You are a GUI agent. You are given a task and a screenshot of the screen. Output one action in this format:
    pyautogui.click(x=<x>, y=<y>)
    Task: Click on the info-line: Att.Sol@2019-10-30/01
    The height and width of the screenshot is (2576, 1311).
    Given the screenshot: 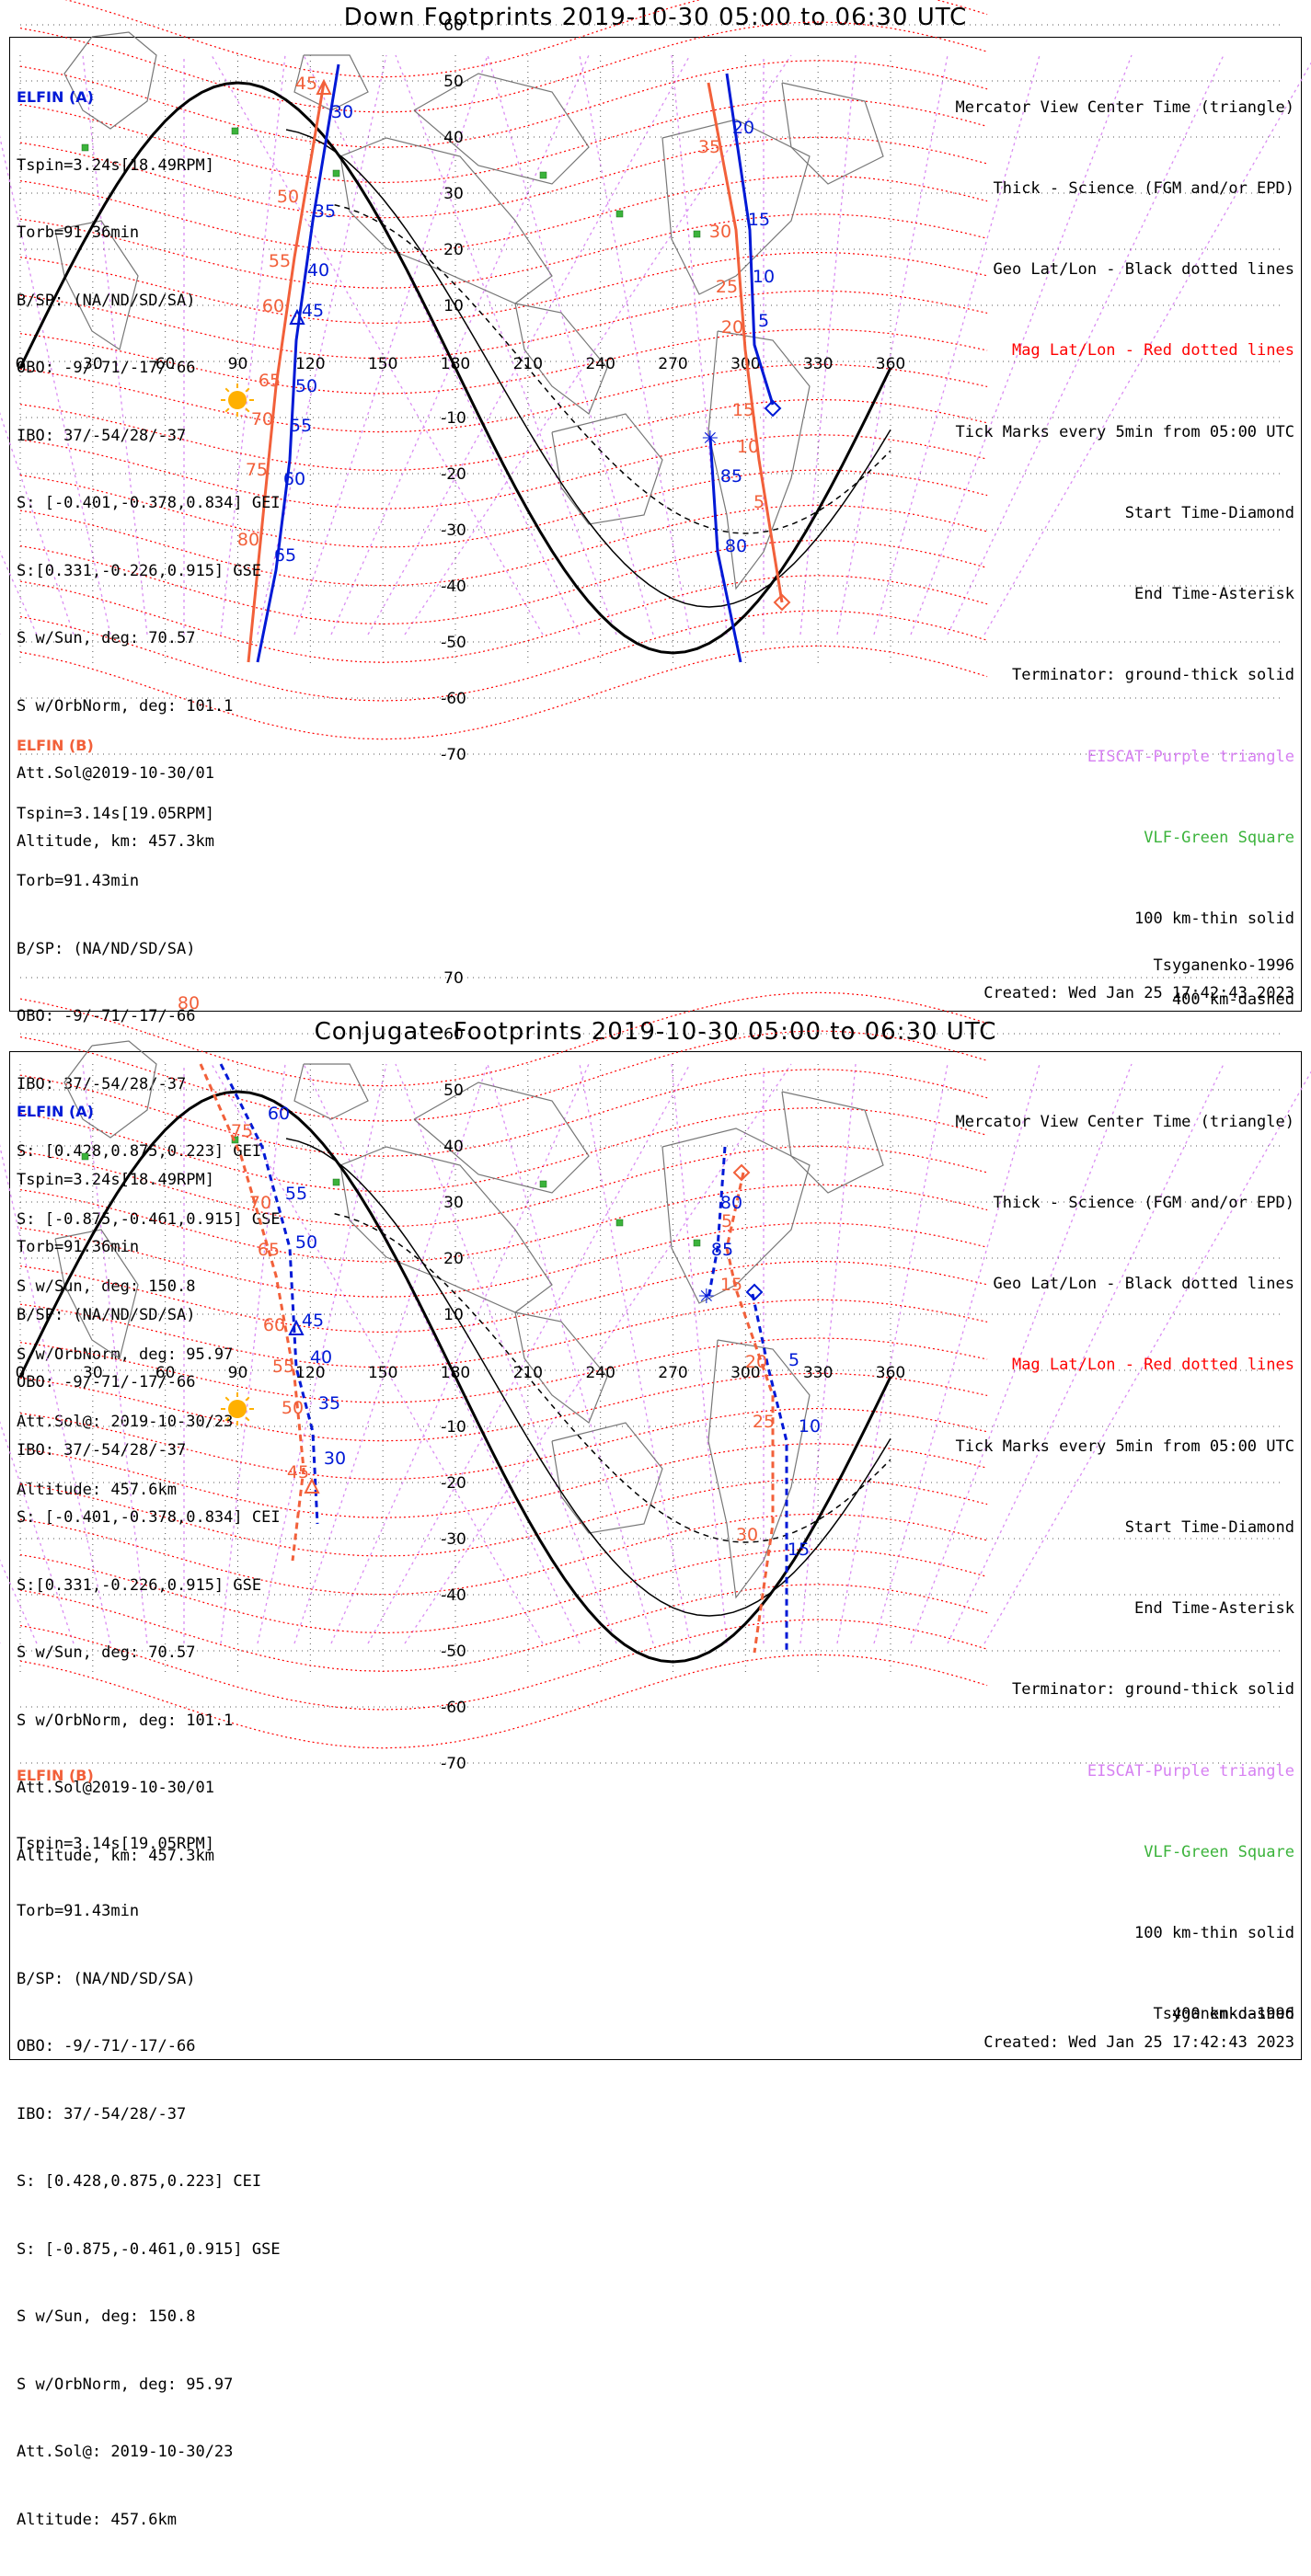 What is the action you would take?
    pyautogui.click(x=115, y=773)
    